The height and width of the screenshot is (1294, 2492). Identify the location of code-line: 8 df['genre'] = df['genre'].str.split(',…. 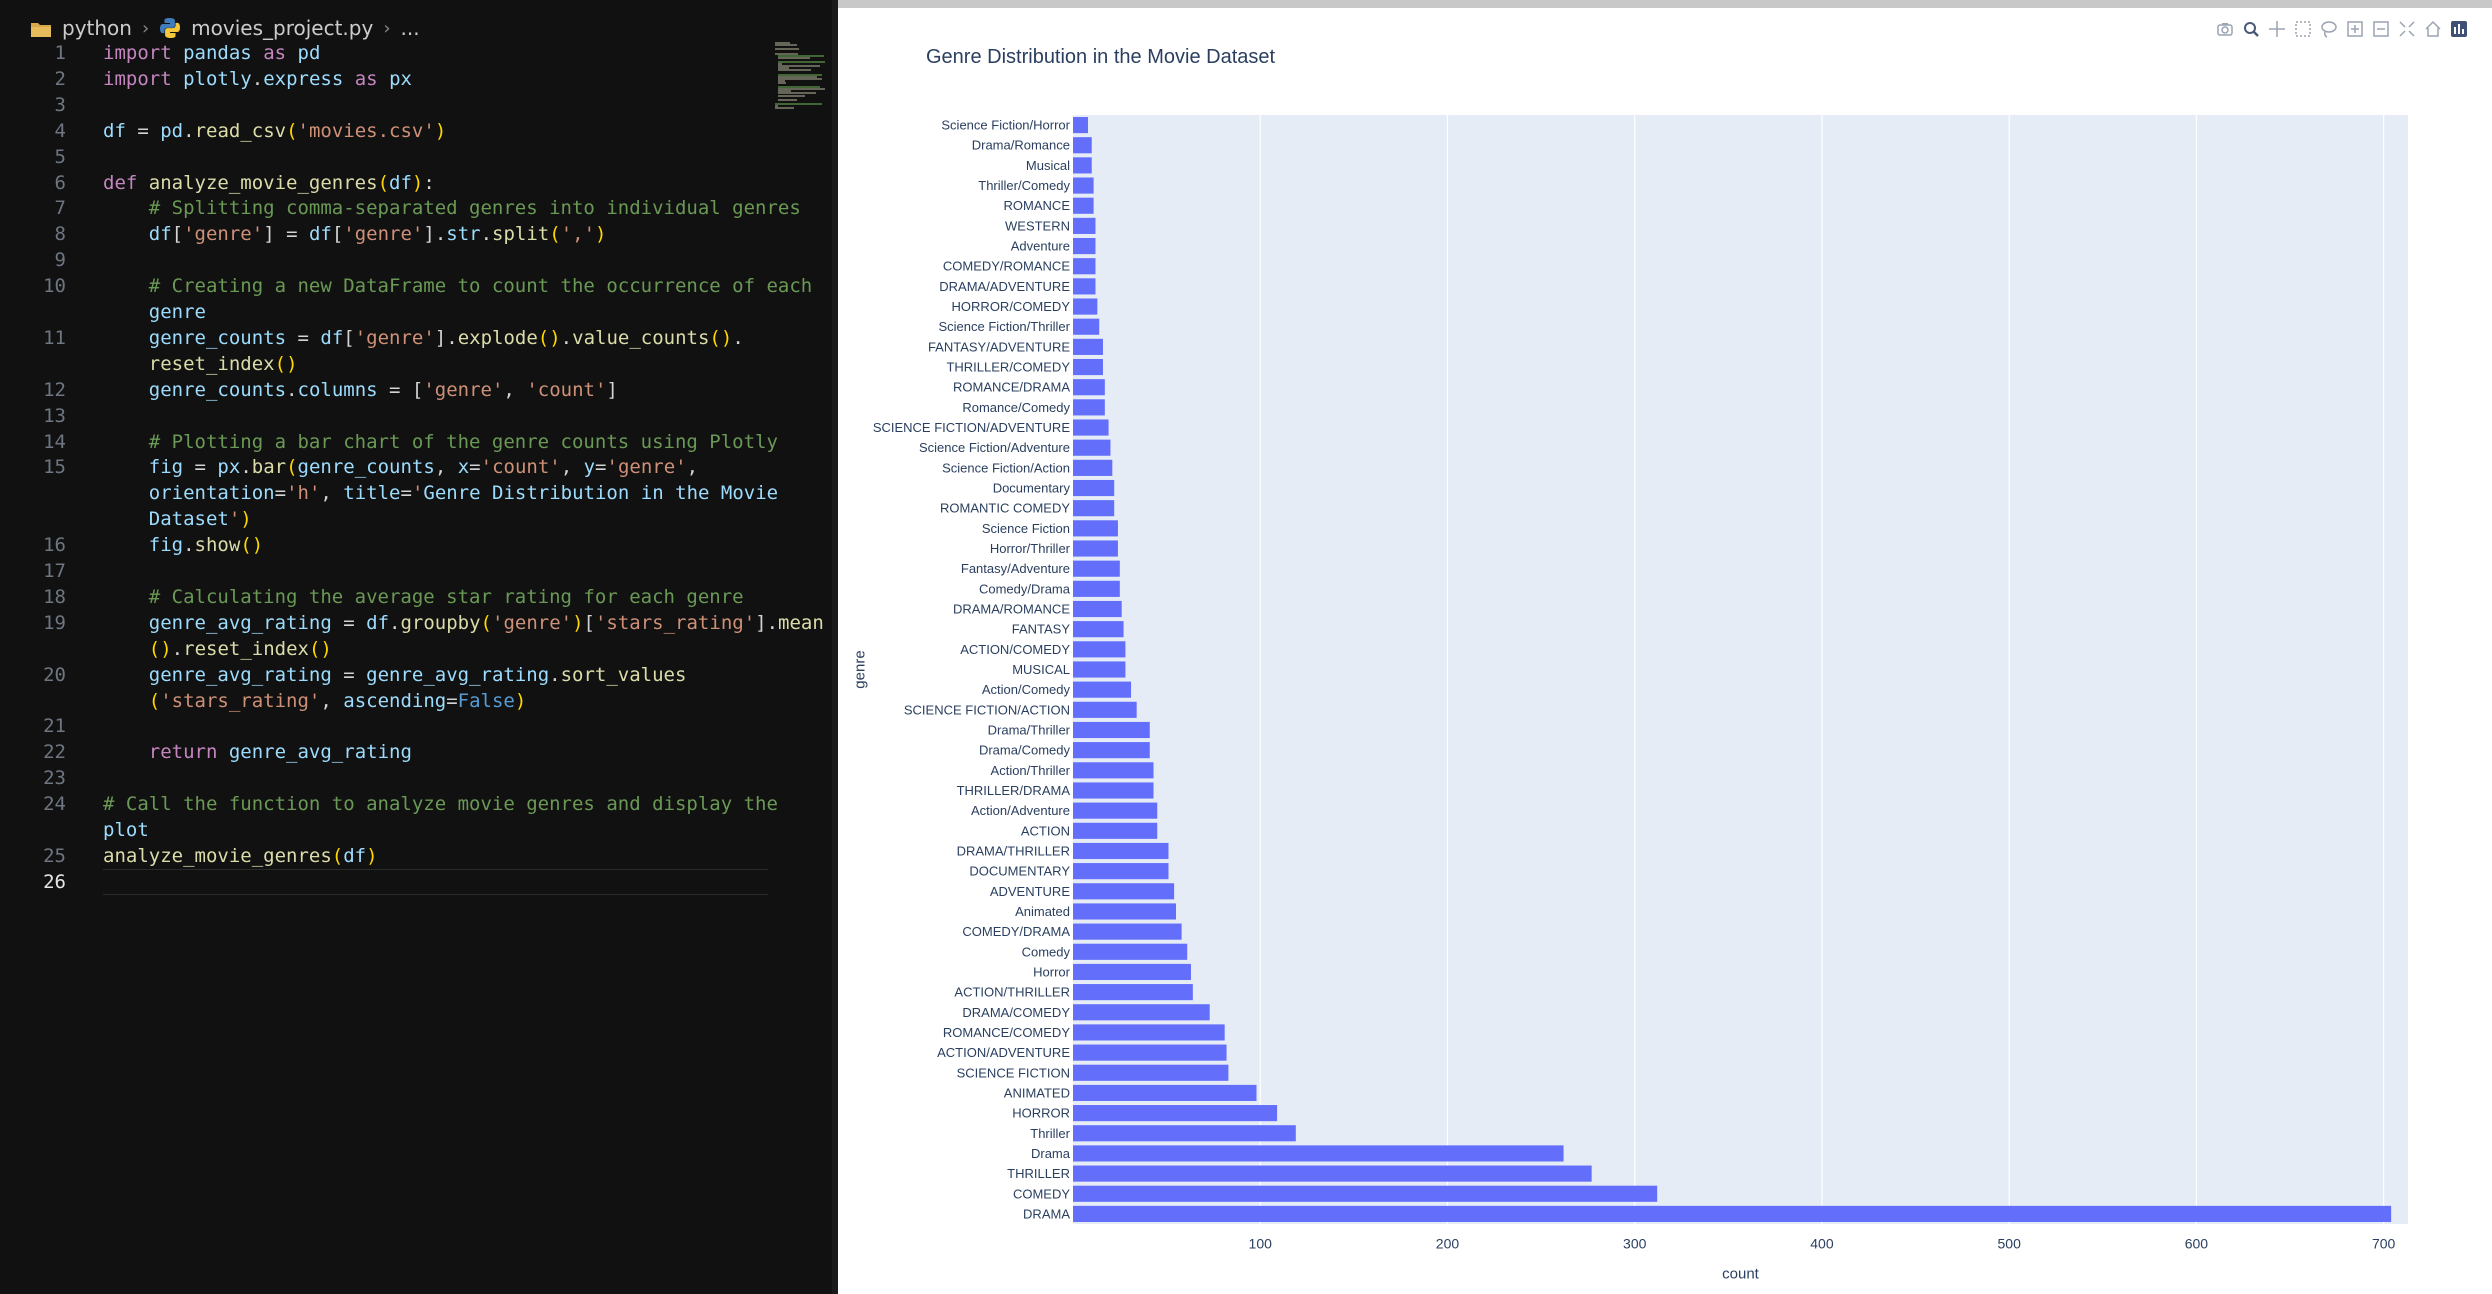
(385, 234).